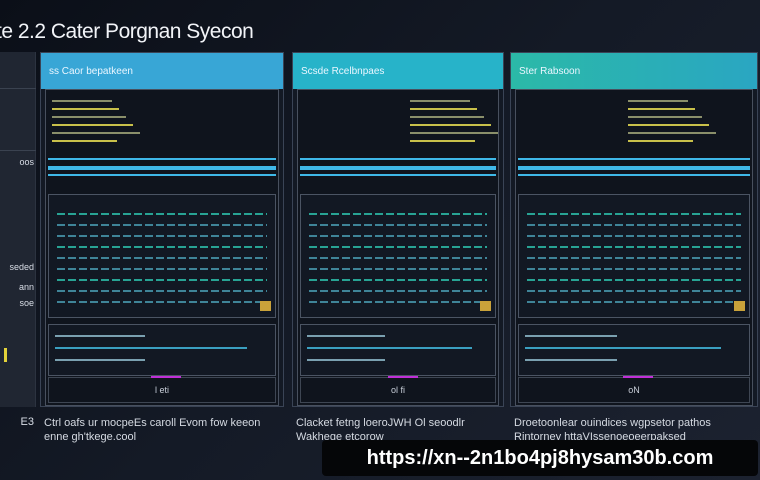 The image size is (760, 480). I want to click on panel-footer: ol fi, so click(398, 389).